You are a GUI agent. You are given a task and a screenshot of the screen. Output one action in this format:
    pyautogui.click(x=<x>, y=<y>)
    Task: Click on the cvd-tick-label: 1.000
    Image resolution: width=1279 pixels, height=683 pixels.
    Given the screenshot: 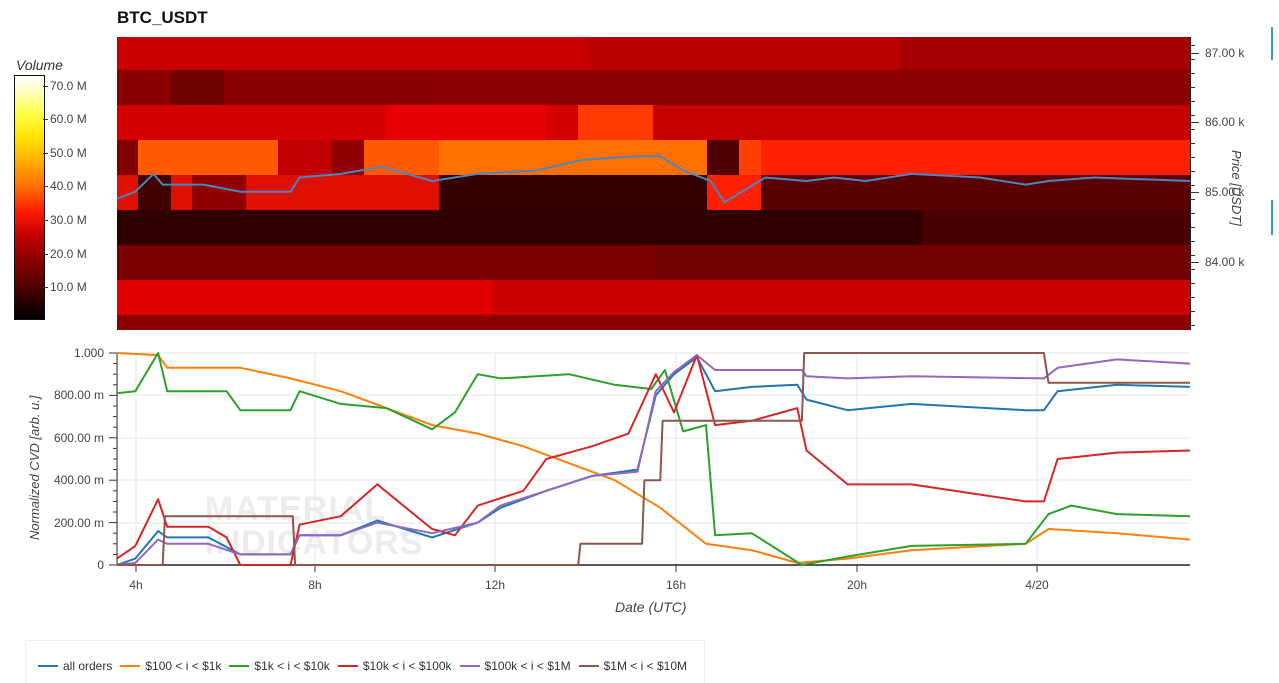 What is the action you would take?
    pyautogui.click(x=88, y=353)
    